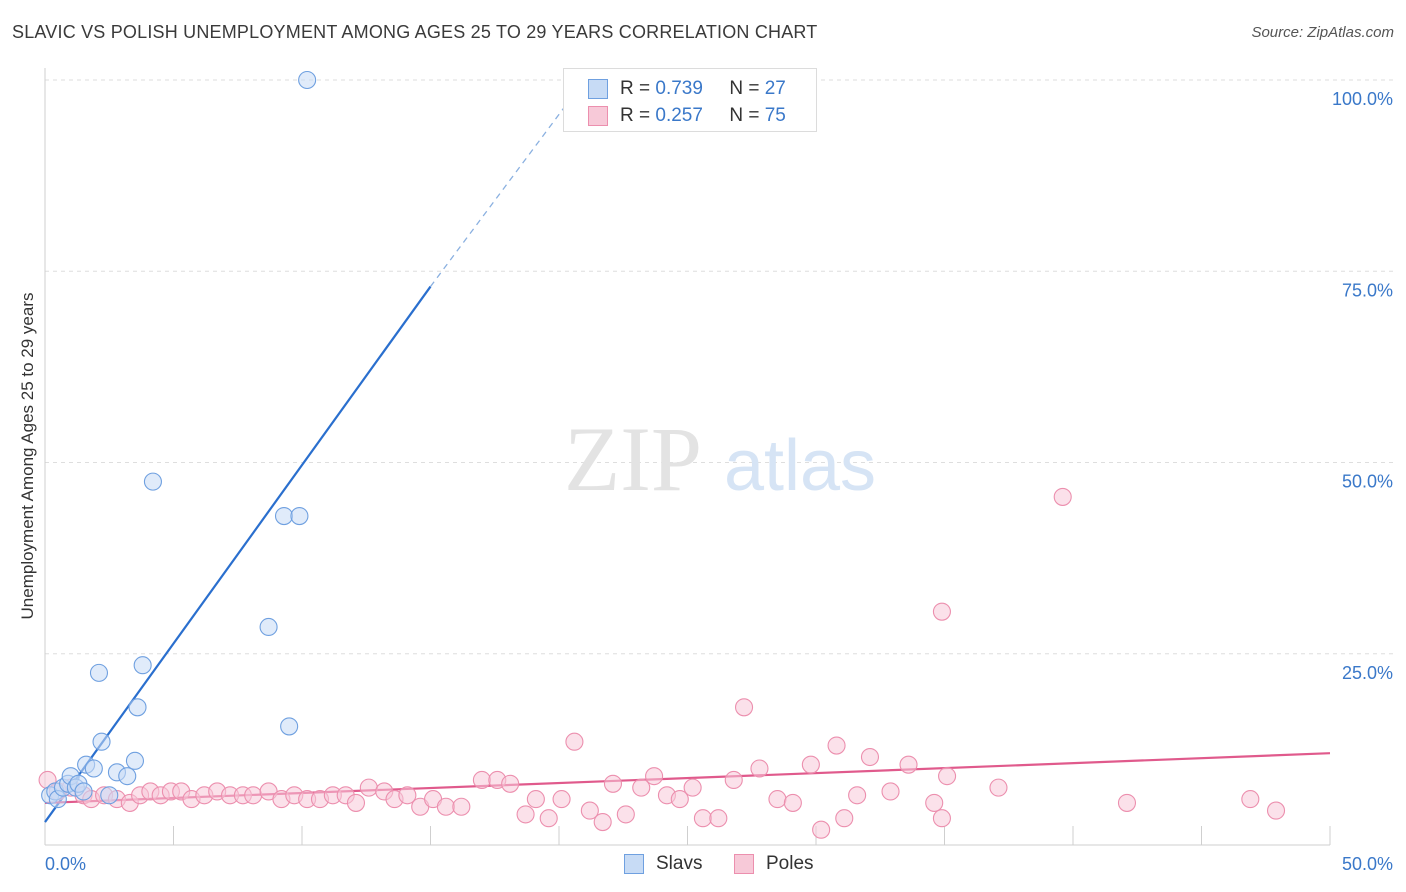 The width and height of the screenshot is (1406, 892). What do you see at coordinates (775, 115) in the screenshot?
I see `legend-n-poles: 75` at bounding box center [775, 115].